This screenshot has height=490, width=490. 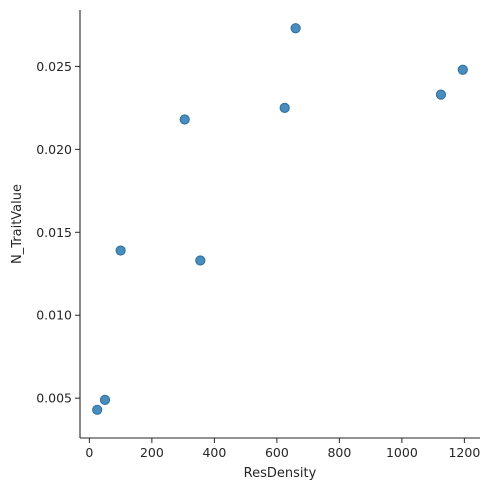 I want to click on x-tick-label: 200, so click(x=152, y=452).